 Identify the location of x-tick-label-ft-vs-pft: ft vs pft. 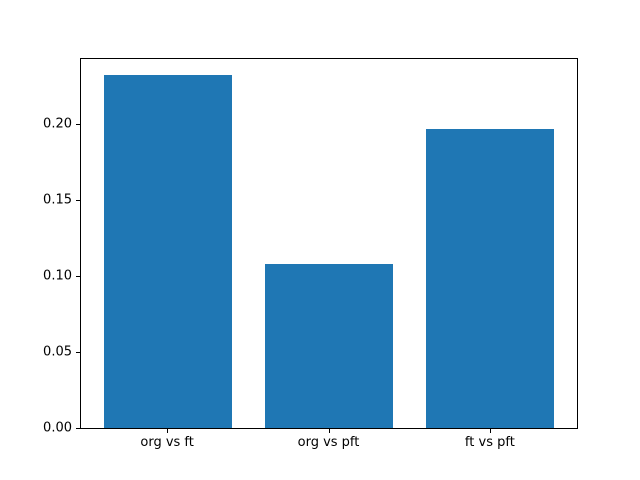
(489, 442).